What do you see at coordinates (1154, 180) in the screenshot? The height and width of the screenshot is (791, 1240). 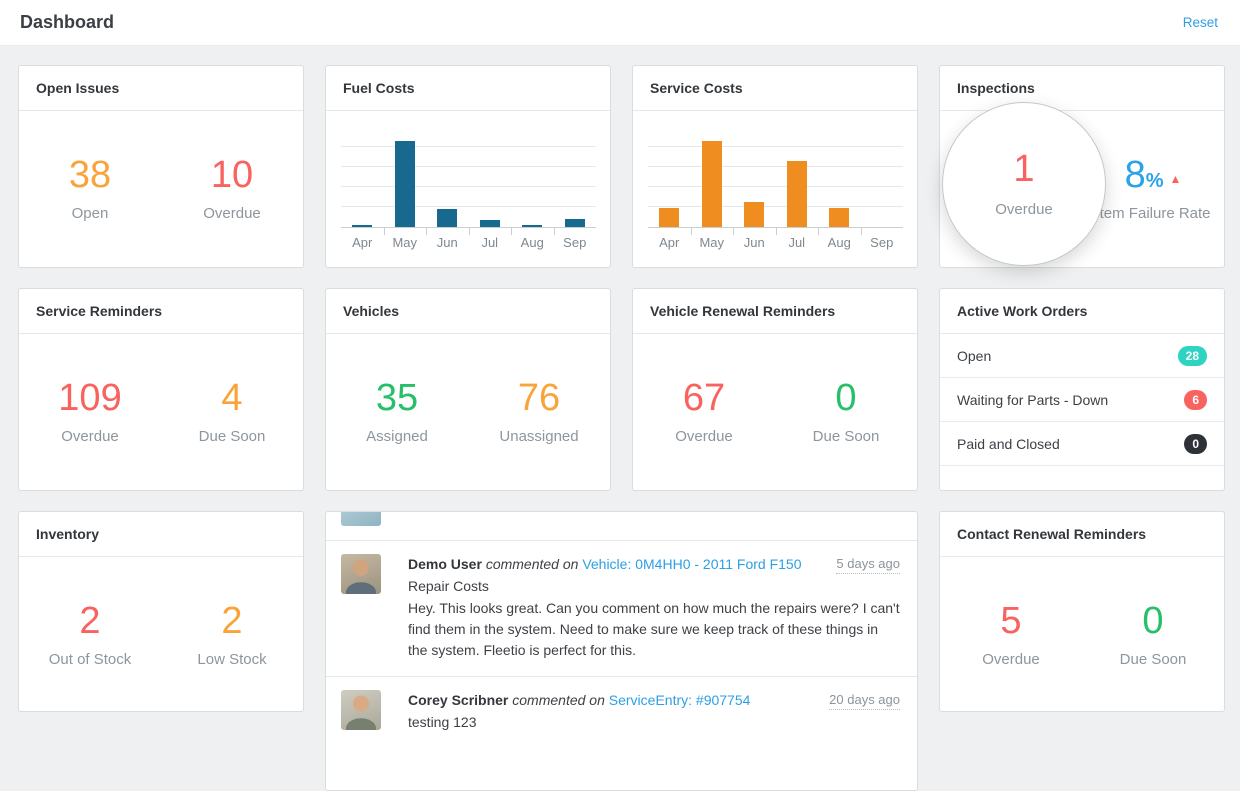 I see `percent-sign: %` at bounding box center [1154, 180].